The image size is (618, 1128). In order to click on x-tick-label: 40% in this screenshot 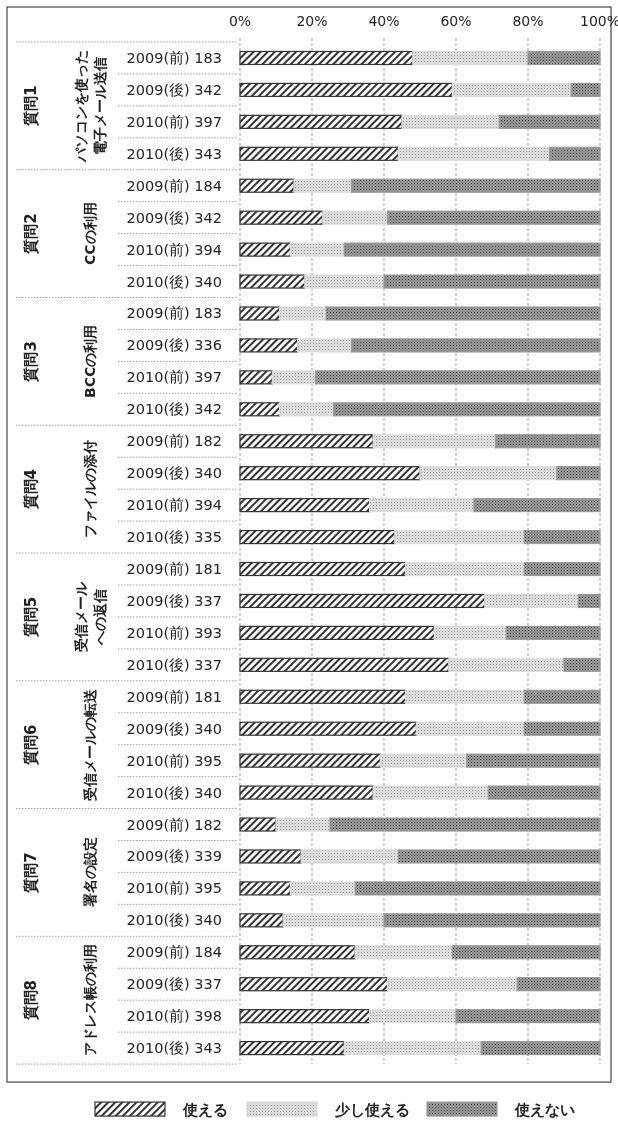, I will do `click(384, 21)`.